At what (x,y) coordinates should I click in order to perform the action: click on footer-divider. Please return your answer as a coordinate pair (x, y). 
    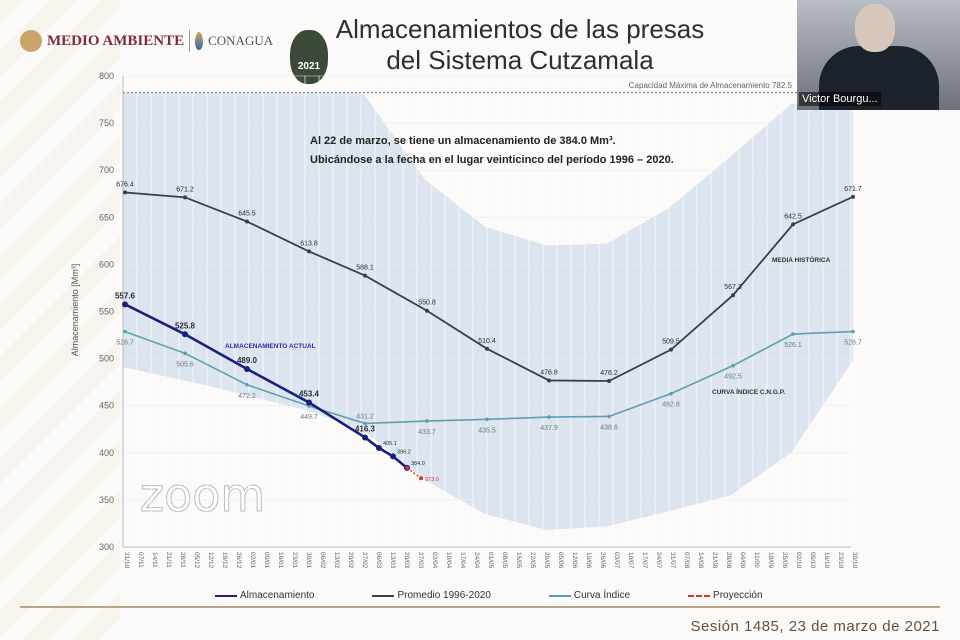
    Looking at the image, I should click on (480, 607).